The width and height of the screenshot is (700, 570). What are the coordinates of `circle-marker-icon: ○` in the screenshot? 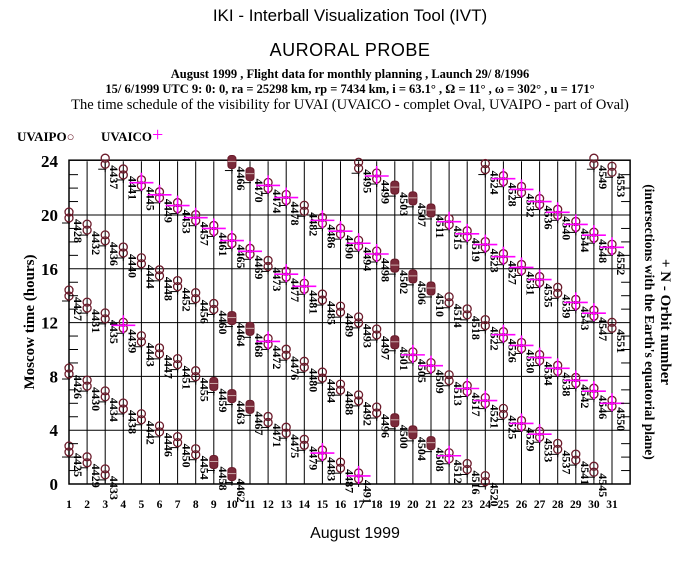 It's located at (70, 136).